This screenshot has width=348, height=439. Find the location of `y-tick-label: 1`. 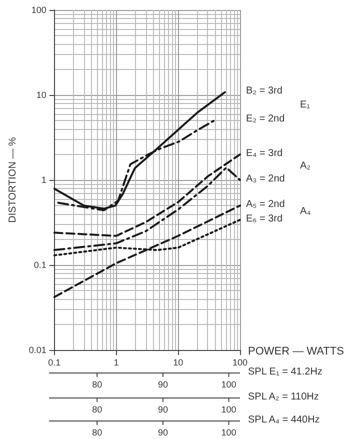

y-tick-label: 1 is located at coordinates (43, 180).